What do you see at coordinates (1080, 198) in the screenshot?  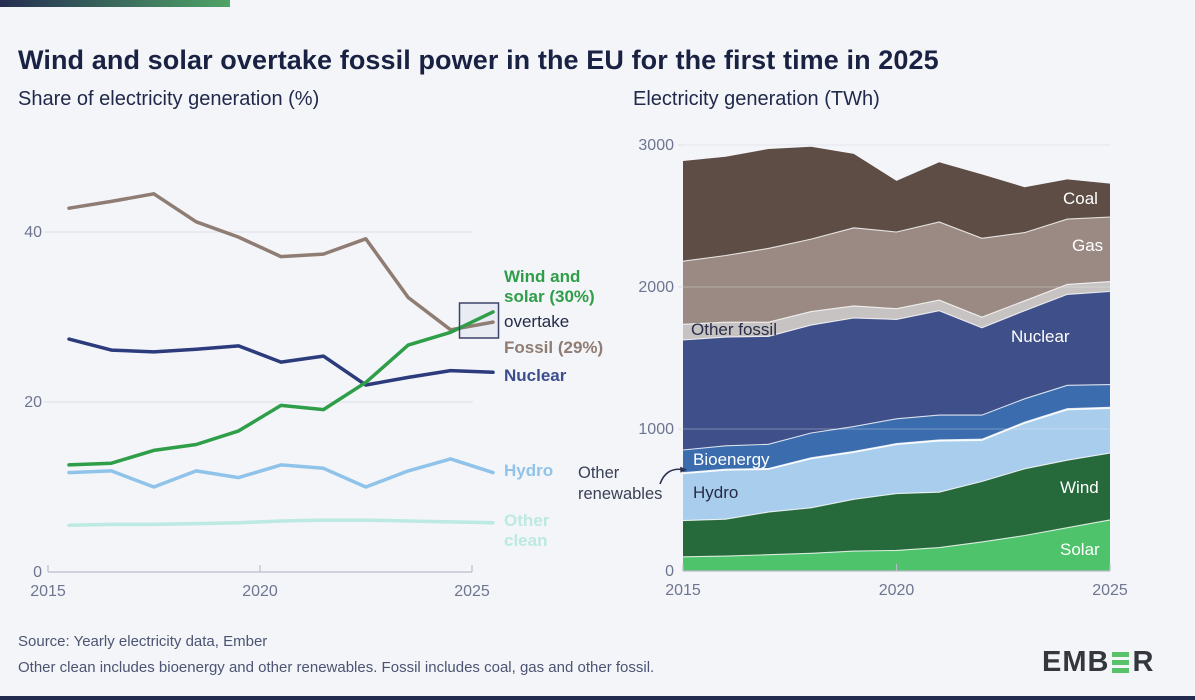 I see `coal-area-label: Coal` at bounding box center [1080, 198].